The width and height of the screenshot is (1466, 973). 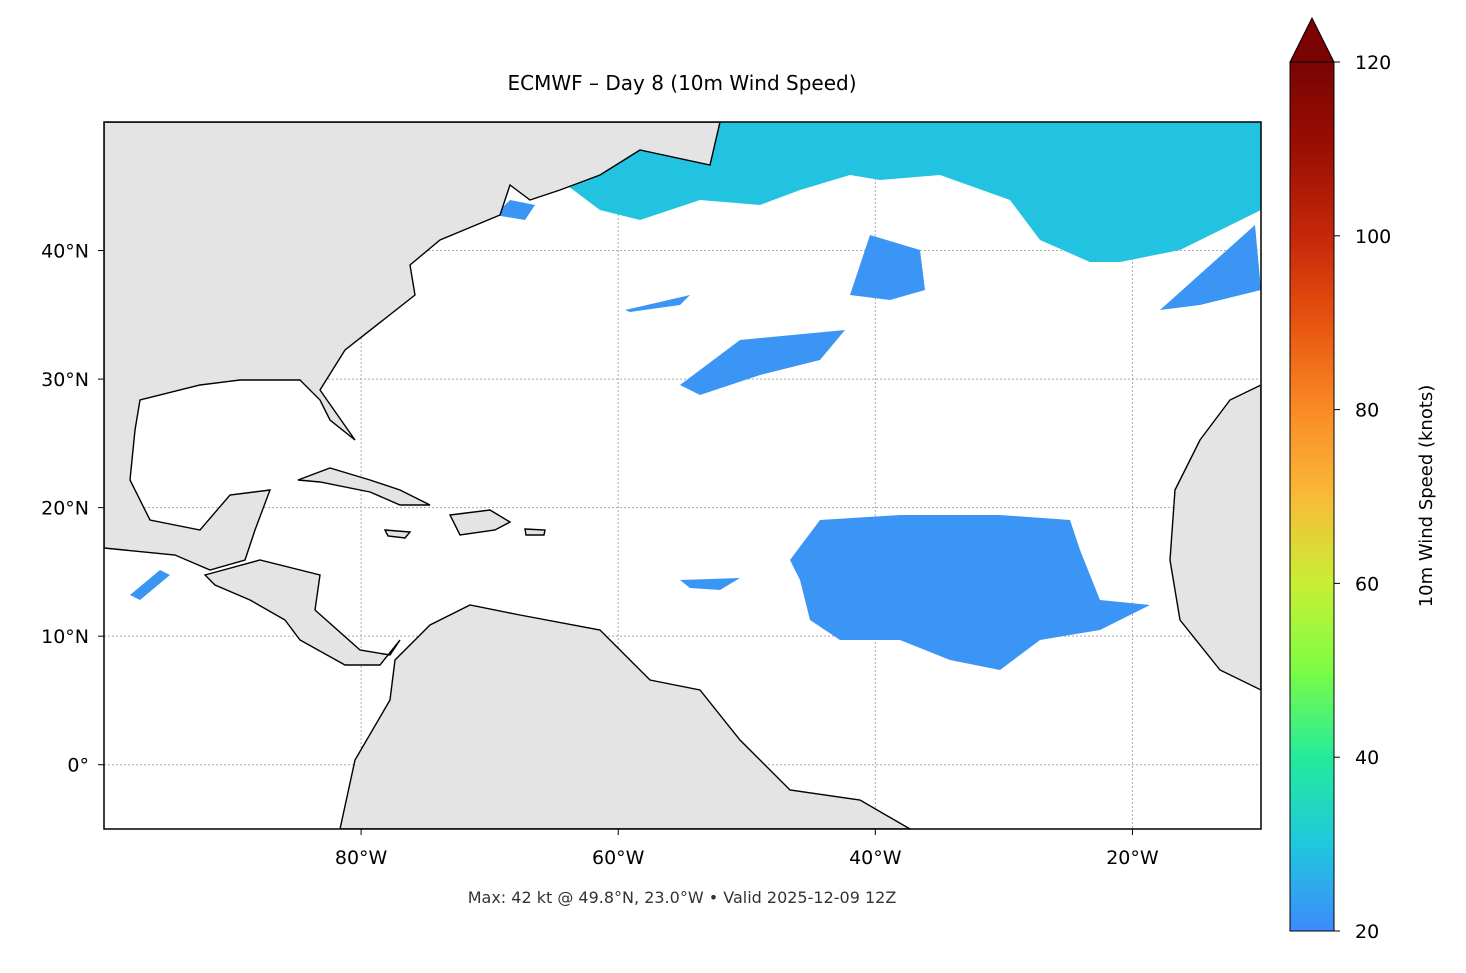 I want to click on map-title: ECMWF – Day 8 (10m Wind Speed), so click(x=682, y=83).